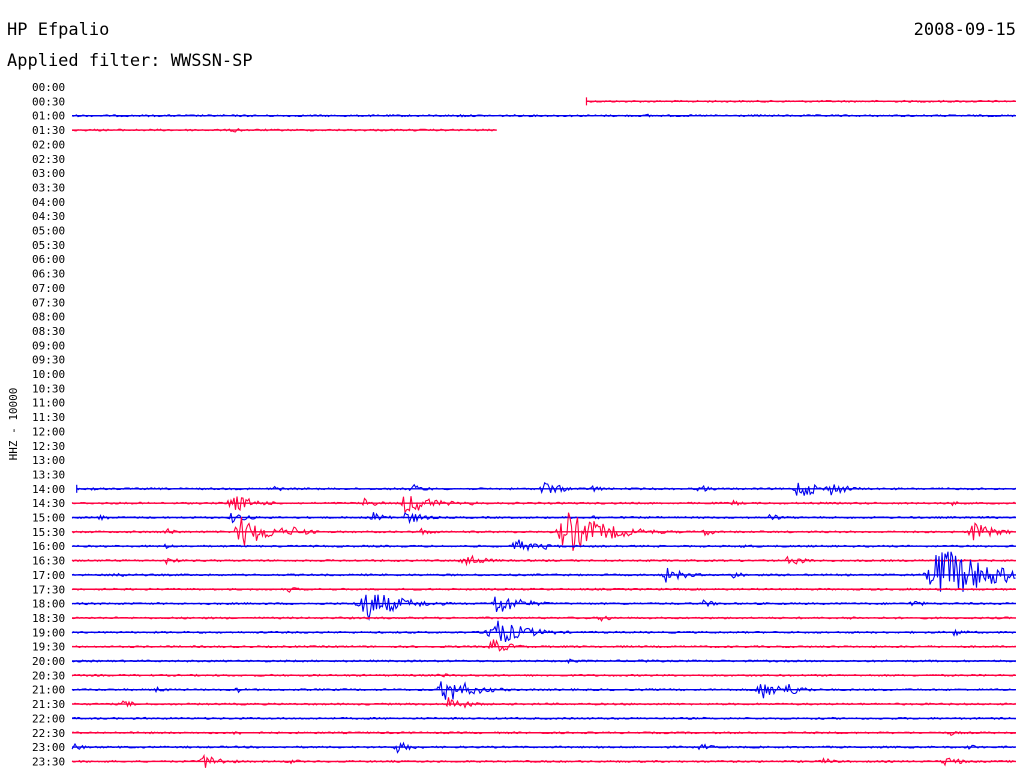 The image size is (1024, 780). I want to click on time-tick-label: 11:30, so click(48, 417).